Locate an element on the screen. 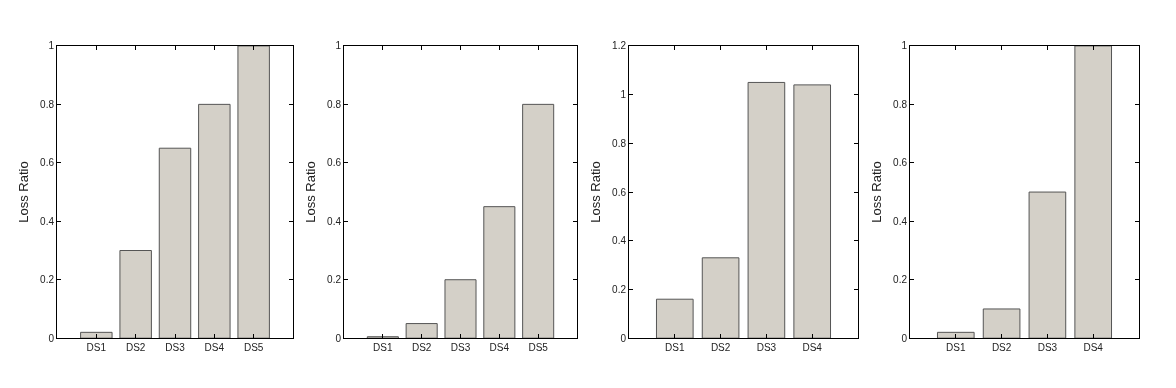  y-tick-label: 1.2 is located at coordinates (619, 46).